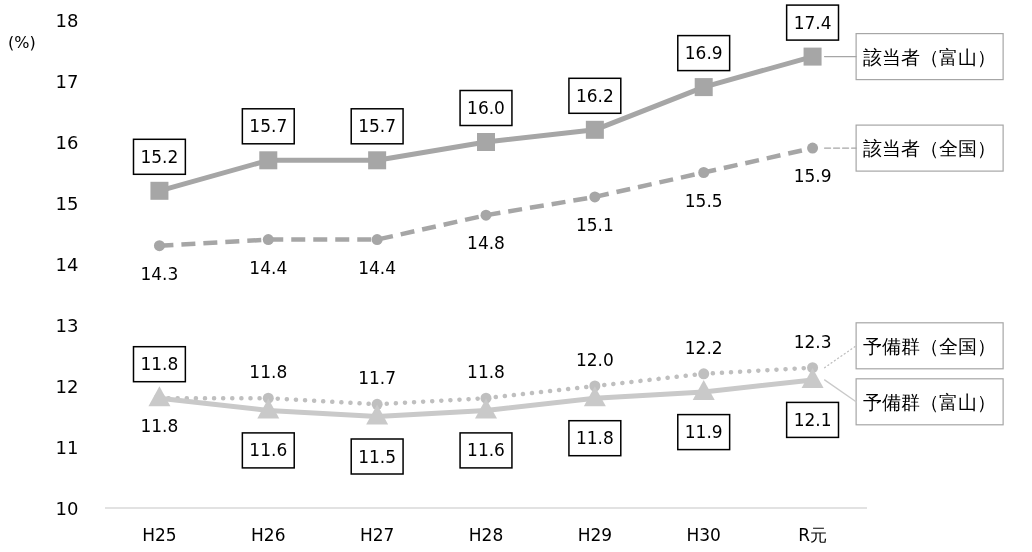  What do you see at coordinates (930, 56) in the screenshot?
I see `legend-label: 該当者（富山）` at bounding box center [930, 56].